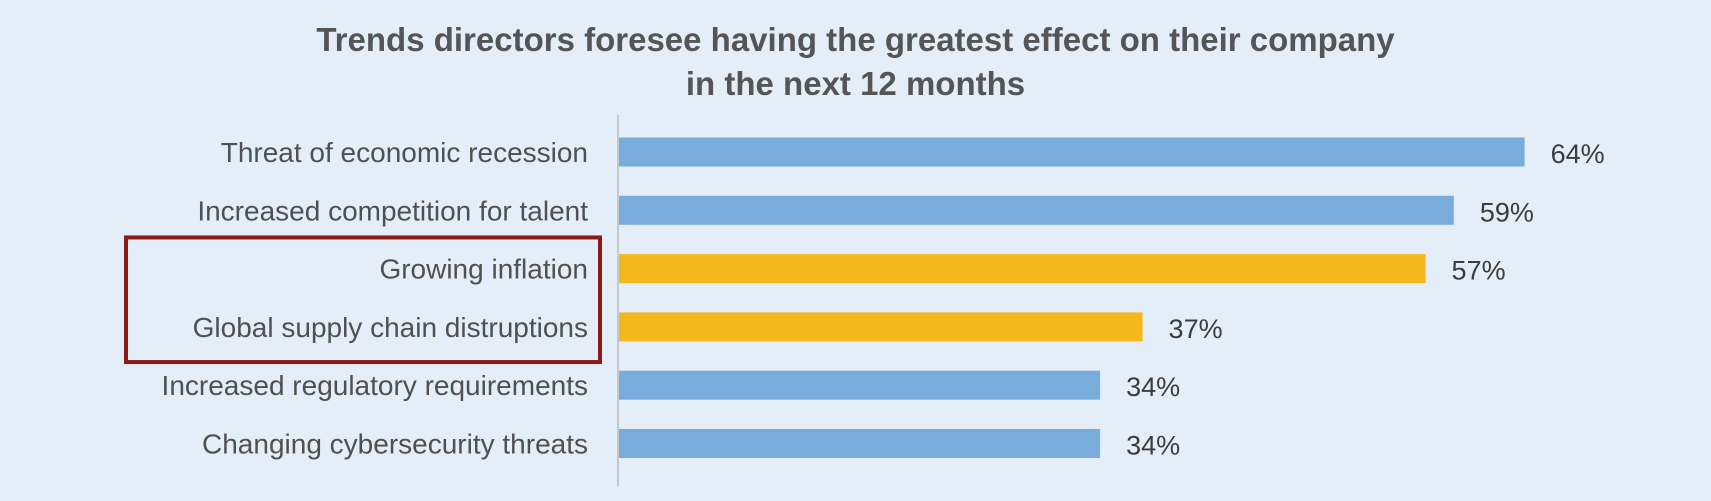 This screenshot has width=1711, height=501. Describe the element at coordinates (395, 444) in the screenshot. I see `category-label: Changing cybersecurity threats` at that location.